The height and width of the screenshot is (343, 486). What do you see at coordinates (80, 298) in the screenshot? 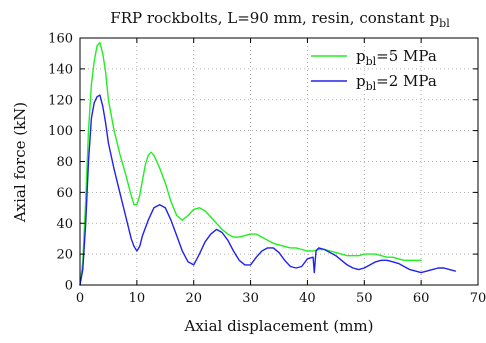
I see `x-tick-label: 0` at bounding box center [80, 298].